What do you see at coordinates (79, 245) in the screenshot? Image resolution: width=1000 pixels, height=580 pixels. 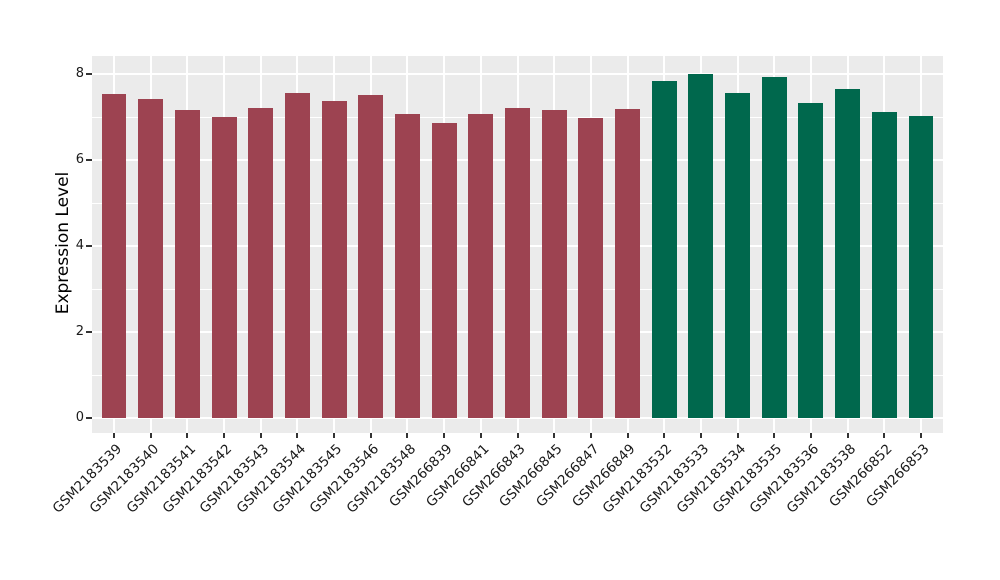 I see `y-tick-label: 4` at bounding box center [79, 245].